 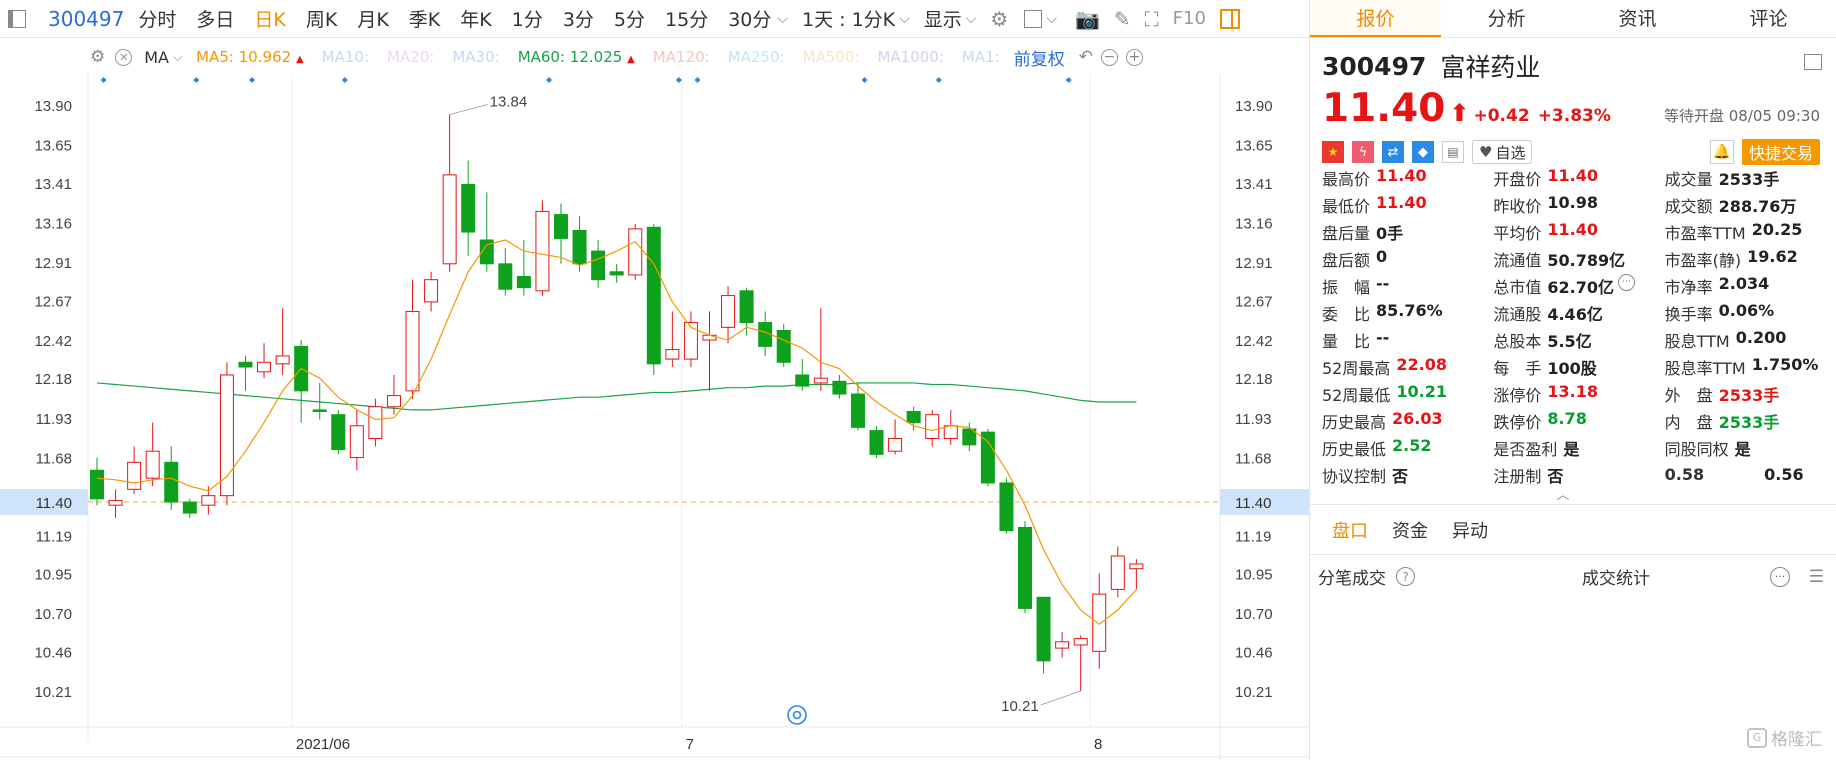 I want to click on tab-comments: 评论, so click(x=1768, y=19).